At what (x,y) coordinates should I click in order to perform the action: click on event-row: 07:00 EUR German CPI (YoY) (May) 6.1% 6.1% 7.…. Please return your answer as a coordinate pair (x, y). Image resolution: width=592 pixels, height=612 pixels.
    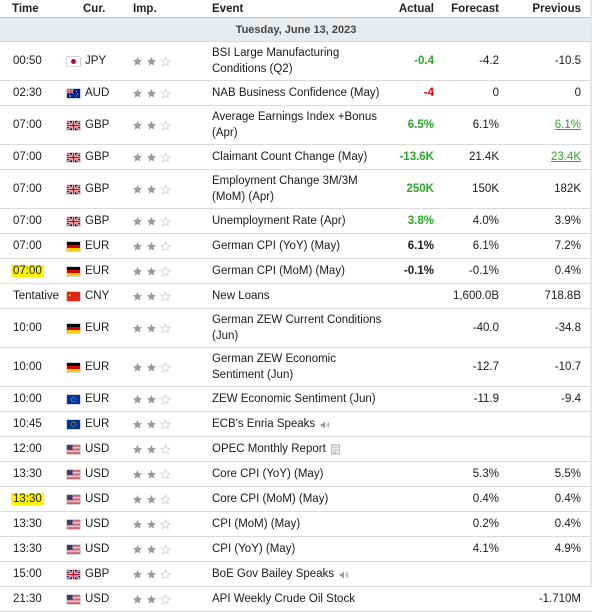
    Looking at the image, I should click on (296, 246).